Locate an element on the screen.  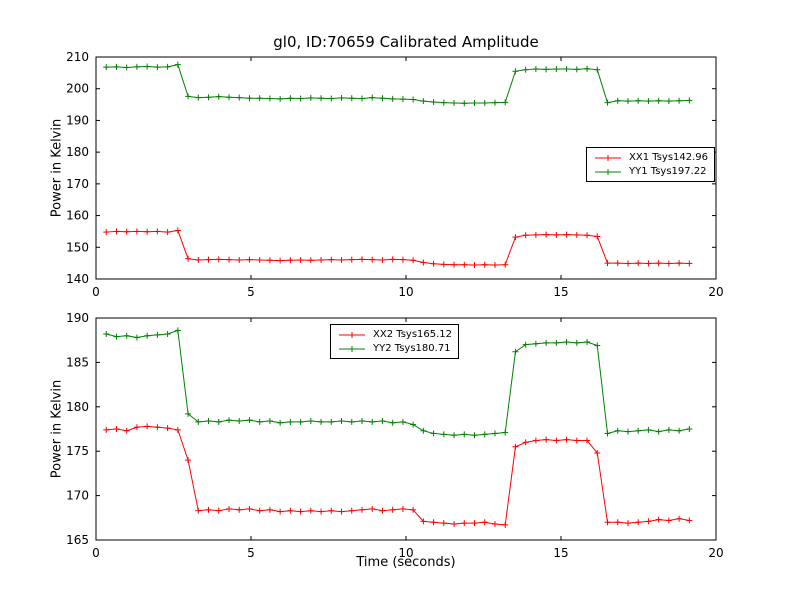
legend-label: YY1 Tsys197.22 is located at coordinates (668, 171).